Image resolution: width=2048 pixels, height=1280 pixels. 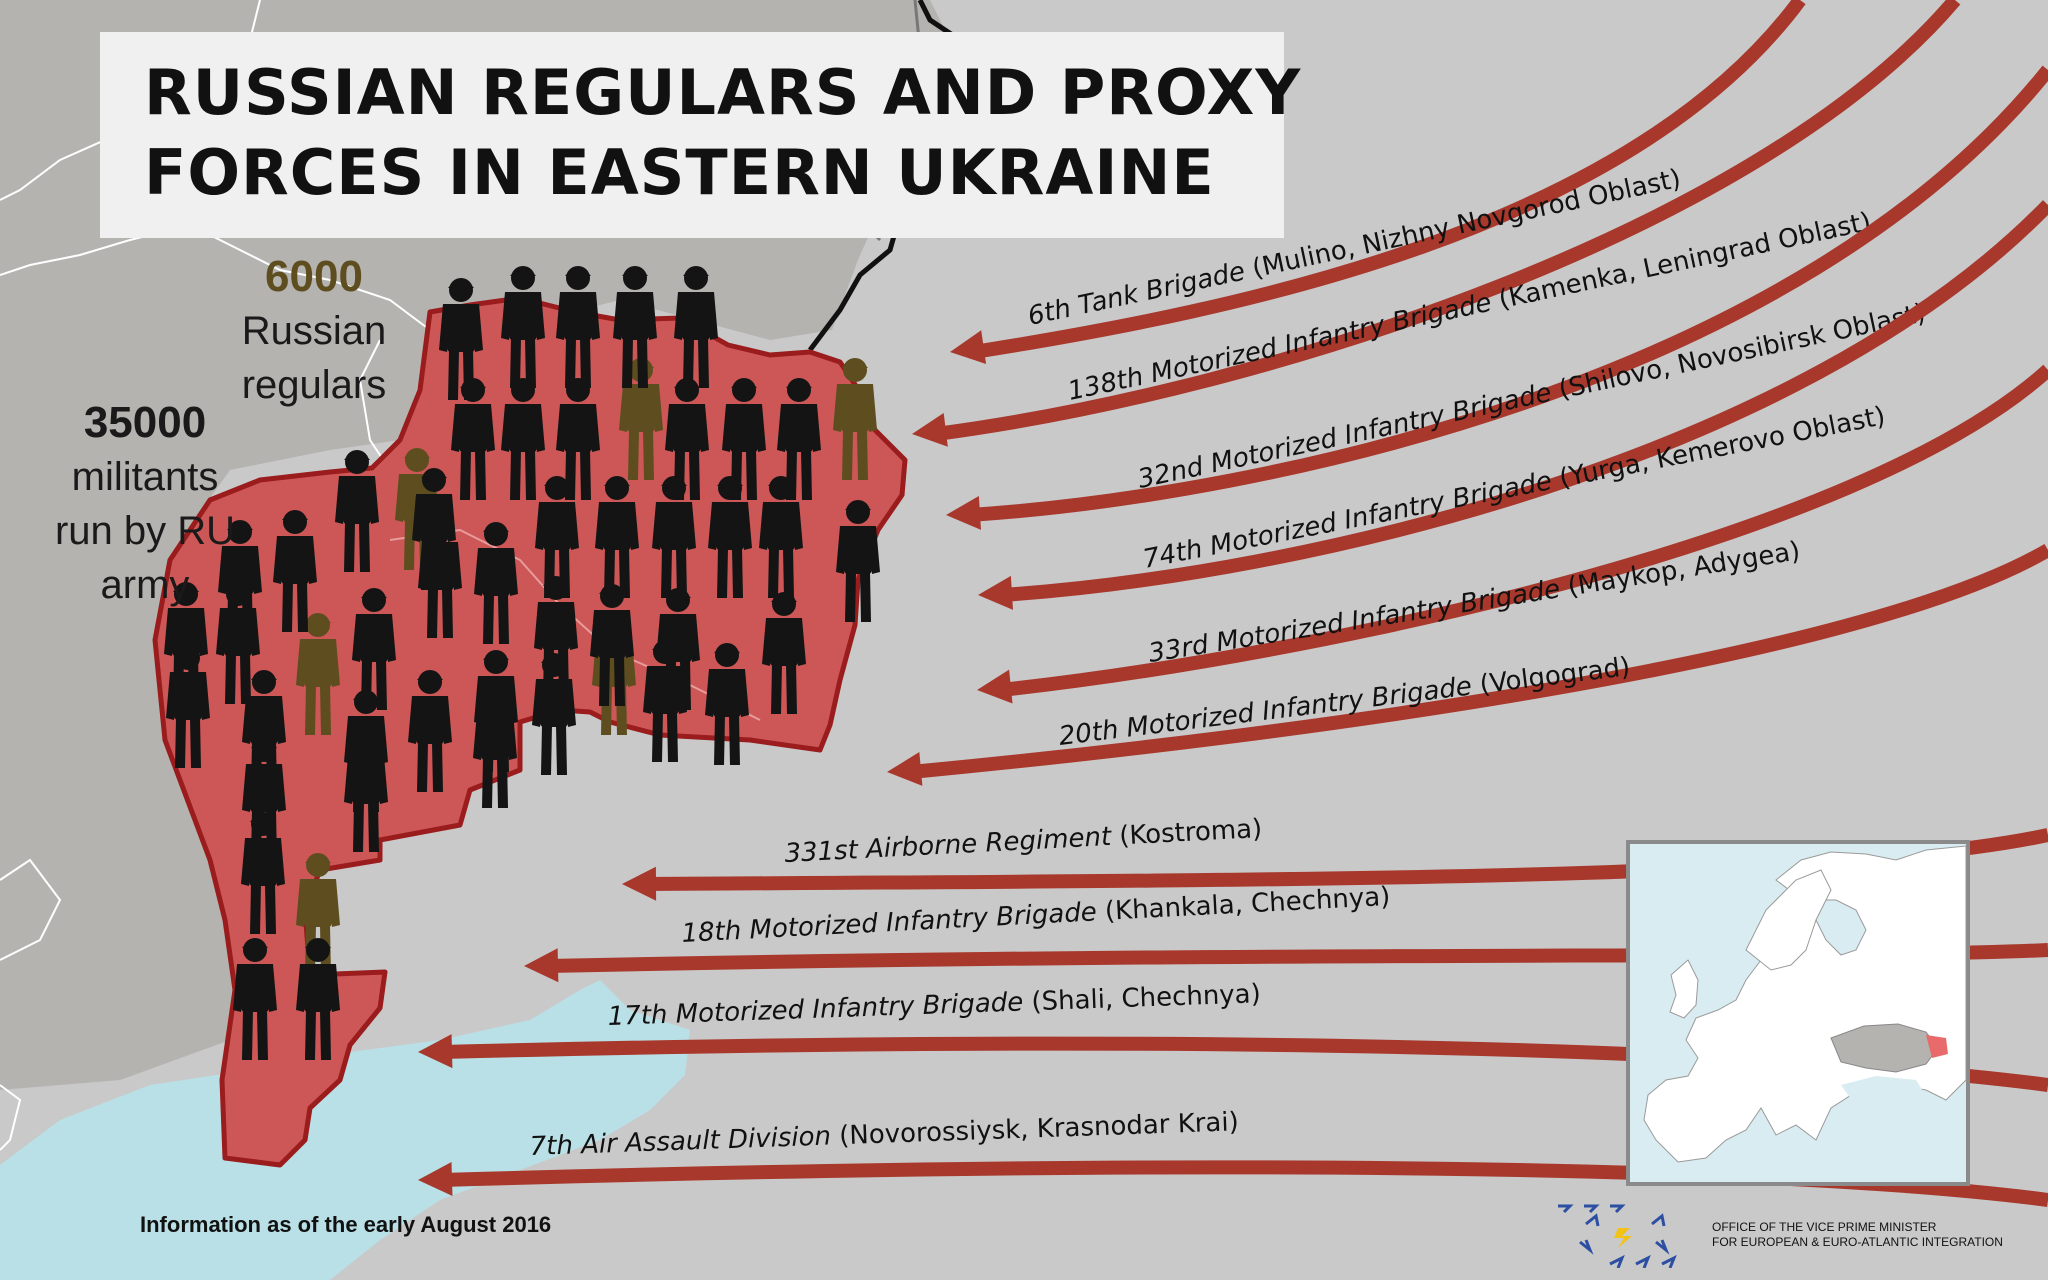 I want to click on page-title-line-2: FORCES IN EASTERN UKRAINE, so click(x=679, y=172).